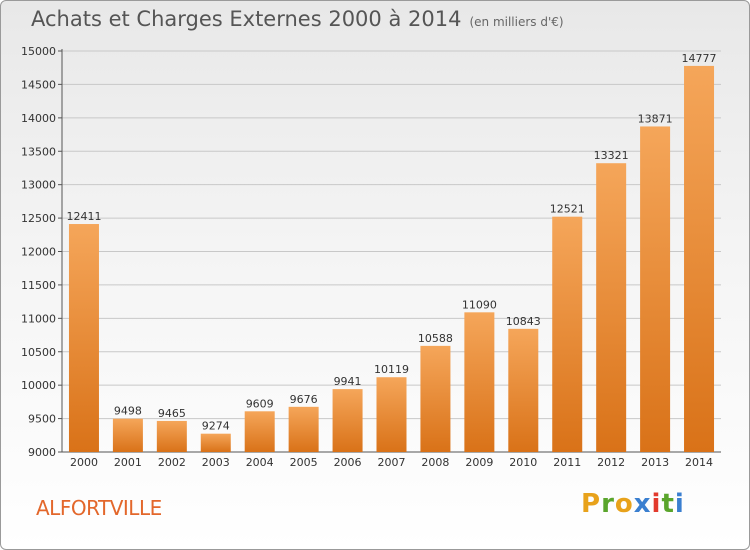  What do you see at coordinates (216, 462) in the screenshot?
I see `x-tick-label: 2003` at bounding box center [216, 462].